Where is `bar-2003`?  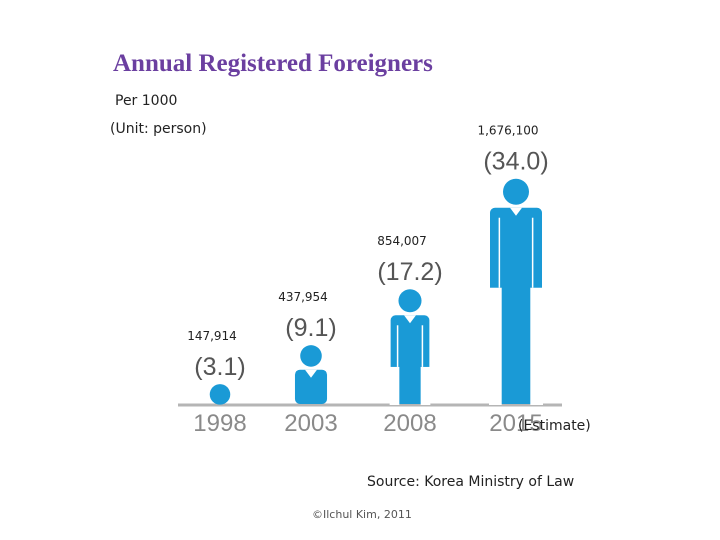 bar-2003 is located at coordinates (311, 374).